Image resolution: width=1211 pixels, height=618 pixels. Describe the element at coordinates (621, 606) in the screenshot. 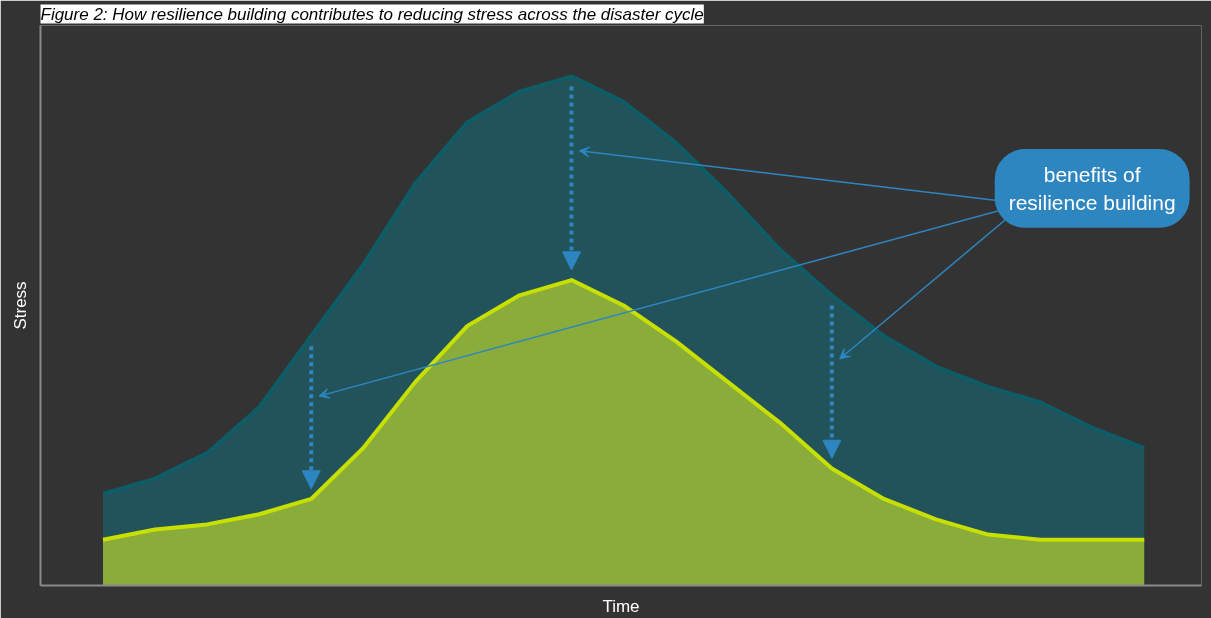

I see `x-axis-title: Time` at that location.